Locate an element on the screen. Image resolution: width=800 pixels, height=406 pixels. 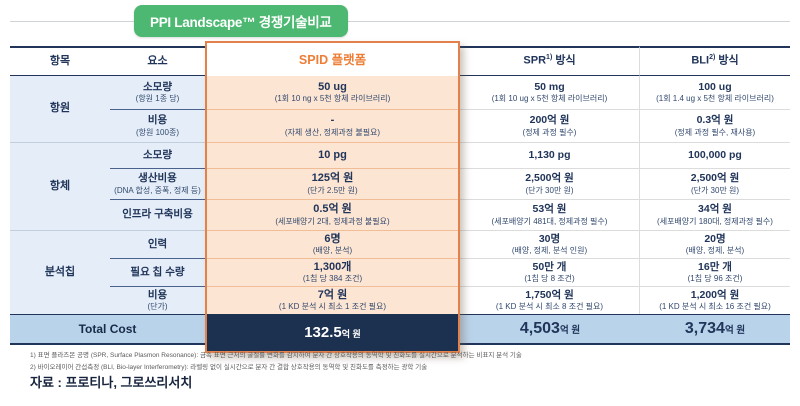
cell-spr: 30명 (배양, 정제, 분석 인원) is located at coordinates (550, 244).